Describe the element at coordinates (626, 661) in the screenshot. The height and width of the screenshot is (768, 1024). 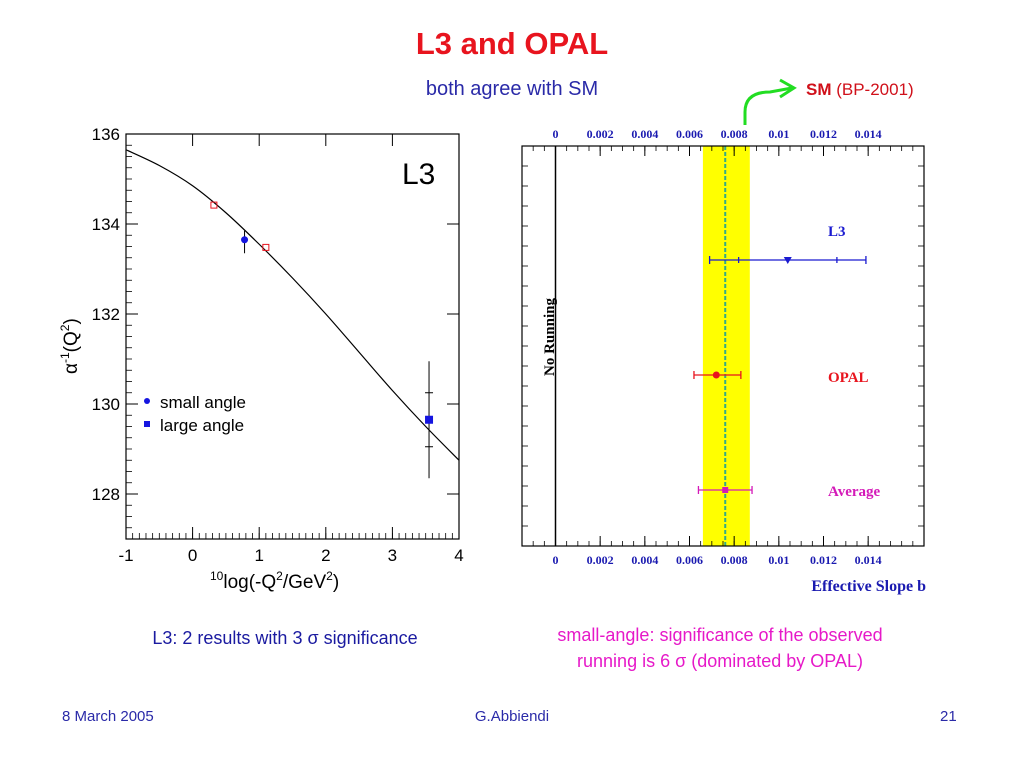
I see `caption-right-pre: running is 6` at that location.